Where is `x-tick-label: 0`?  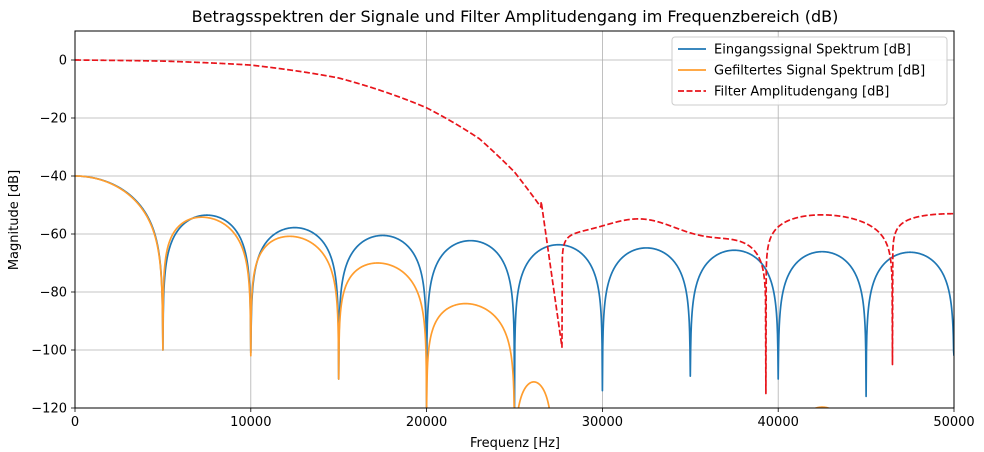
x-tick-label: 0 is located at coordinates (75, 422).